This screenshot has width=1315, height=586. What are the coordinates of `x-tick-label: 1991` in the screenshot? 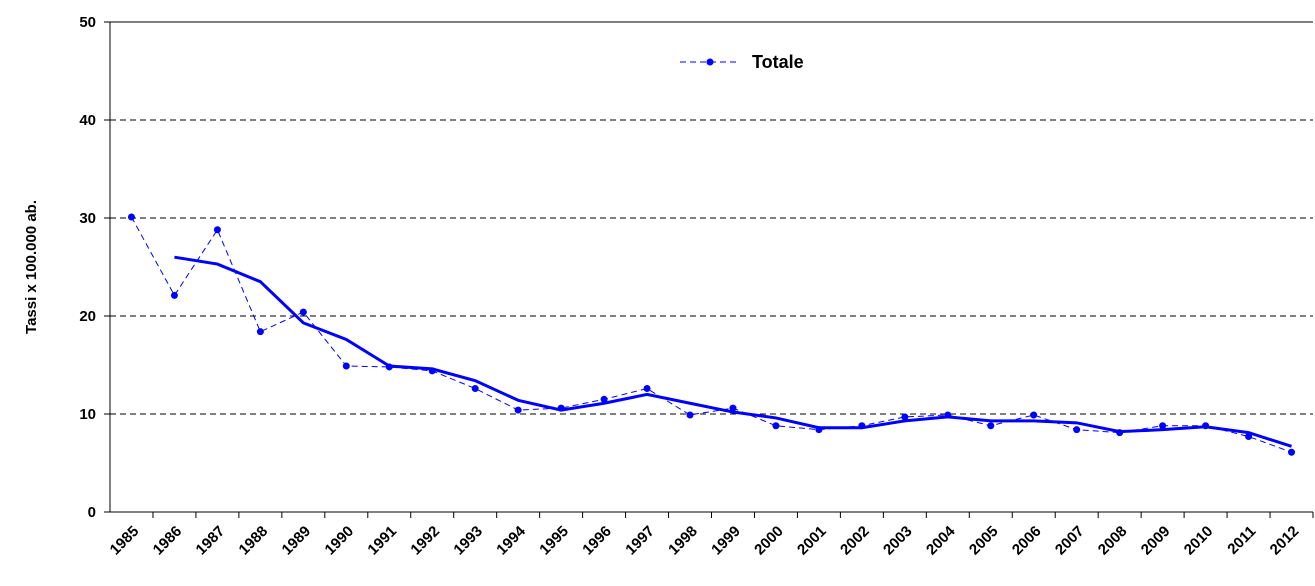 It's located at (382, 541).